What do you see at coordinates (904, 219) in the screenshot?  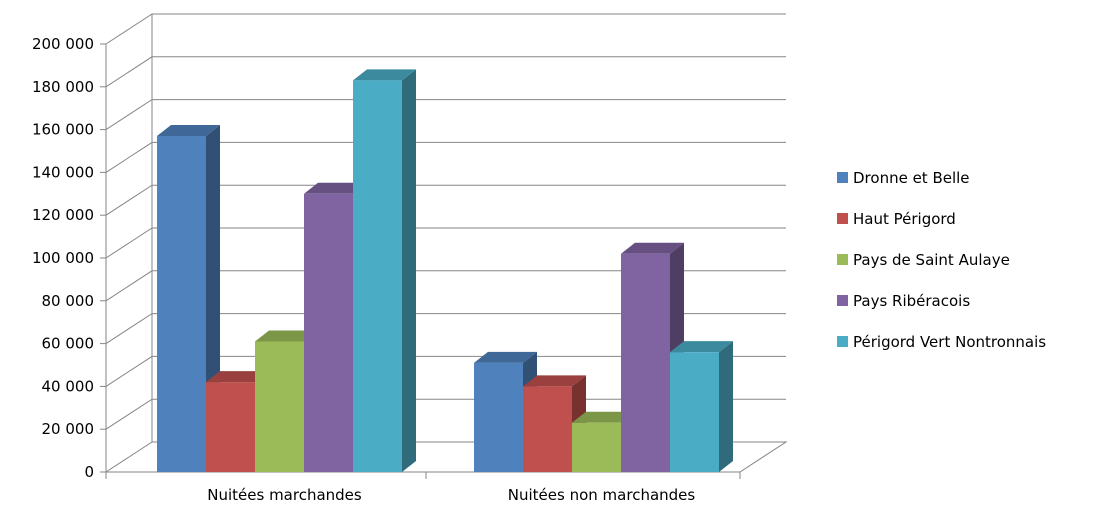 I see `legend-label: Haut Périgord` at bounding box center [904, 219].